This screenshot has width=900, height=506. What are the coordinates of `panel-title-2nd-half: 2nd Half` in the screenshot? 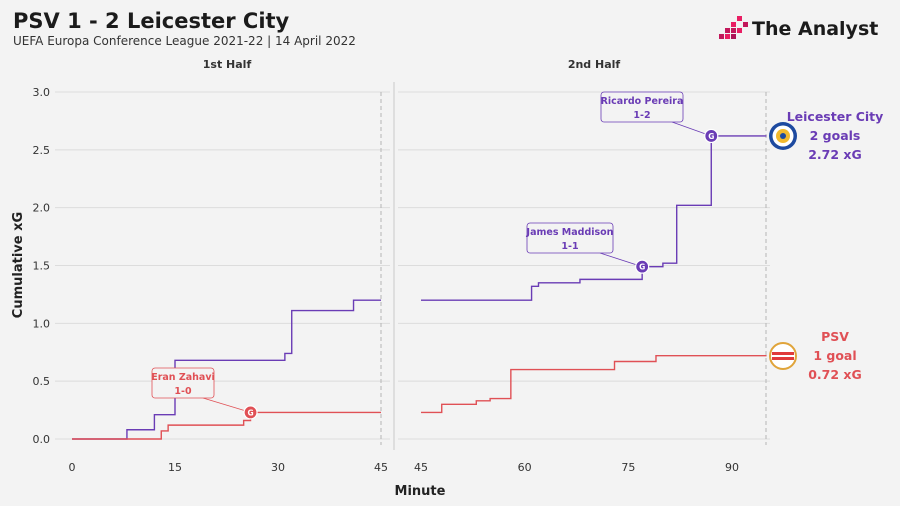 It's located at (594, 64).